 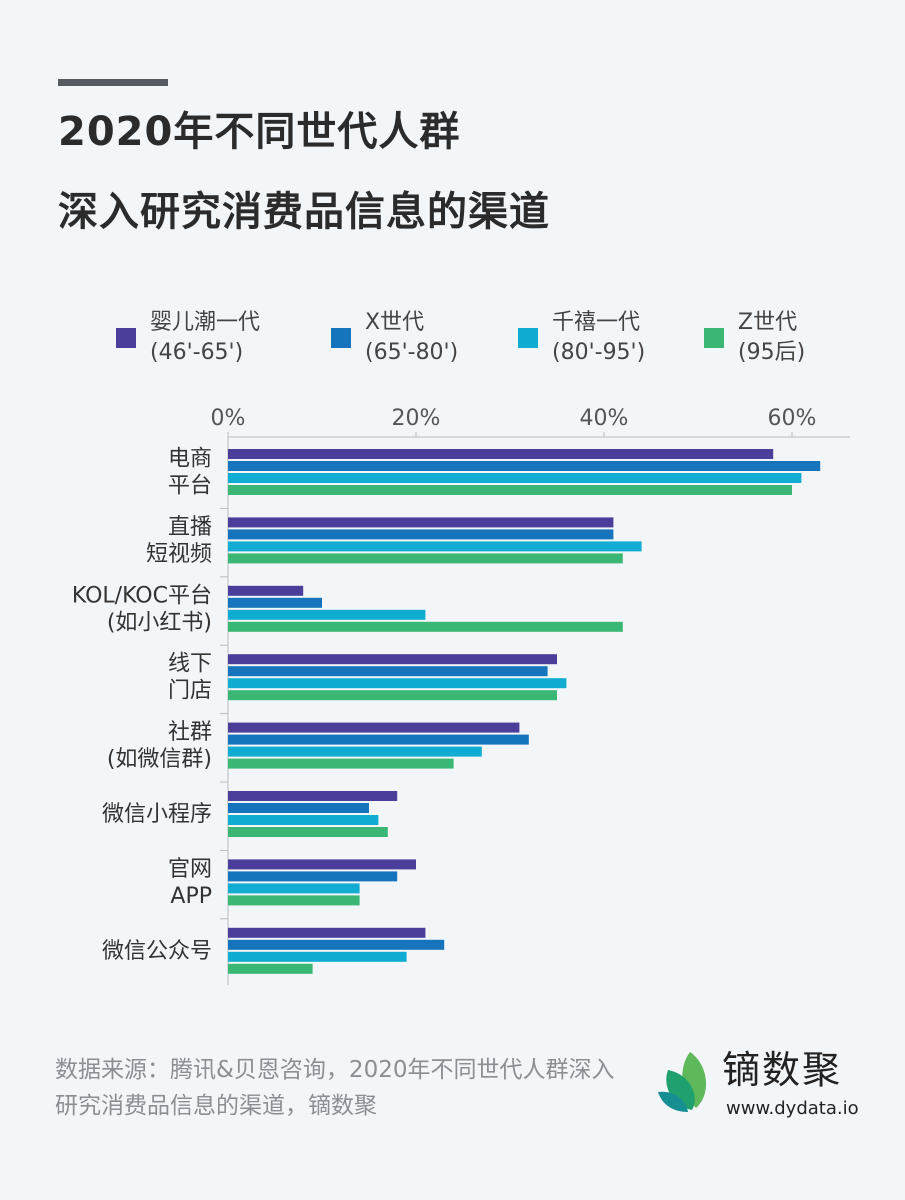 What do you see at coordinates (113, 82) in the screenshot?
I see `title-accent-bar` at bounding box center [113, 82].